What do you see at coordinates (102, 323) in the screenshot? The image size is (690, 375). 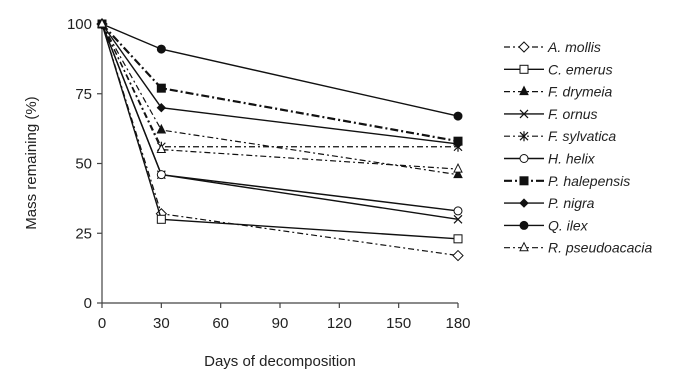 I see `x-tick-label: 0` at bounding box center [102, 323].